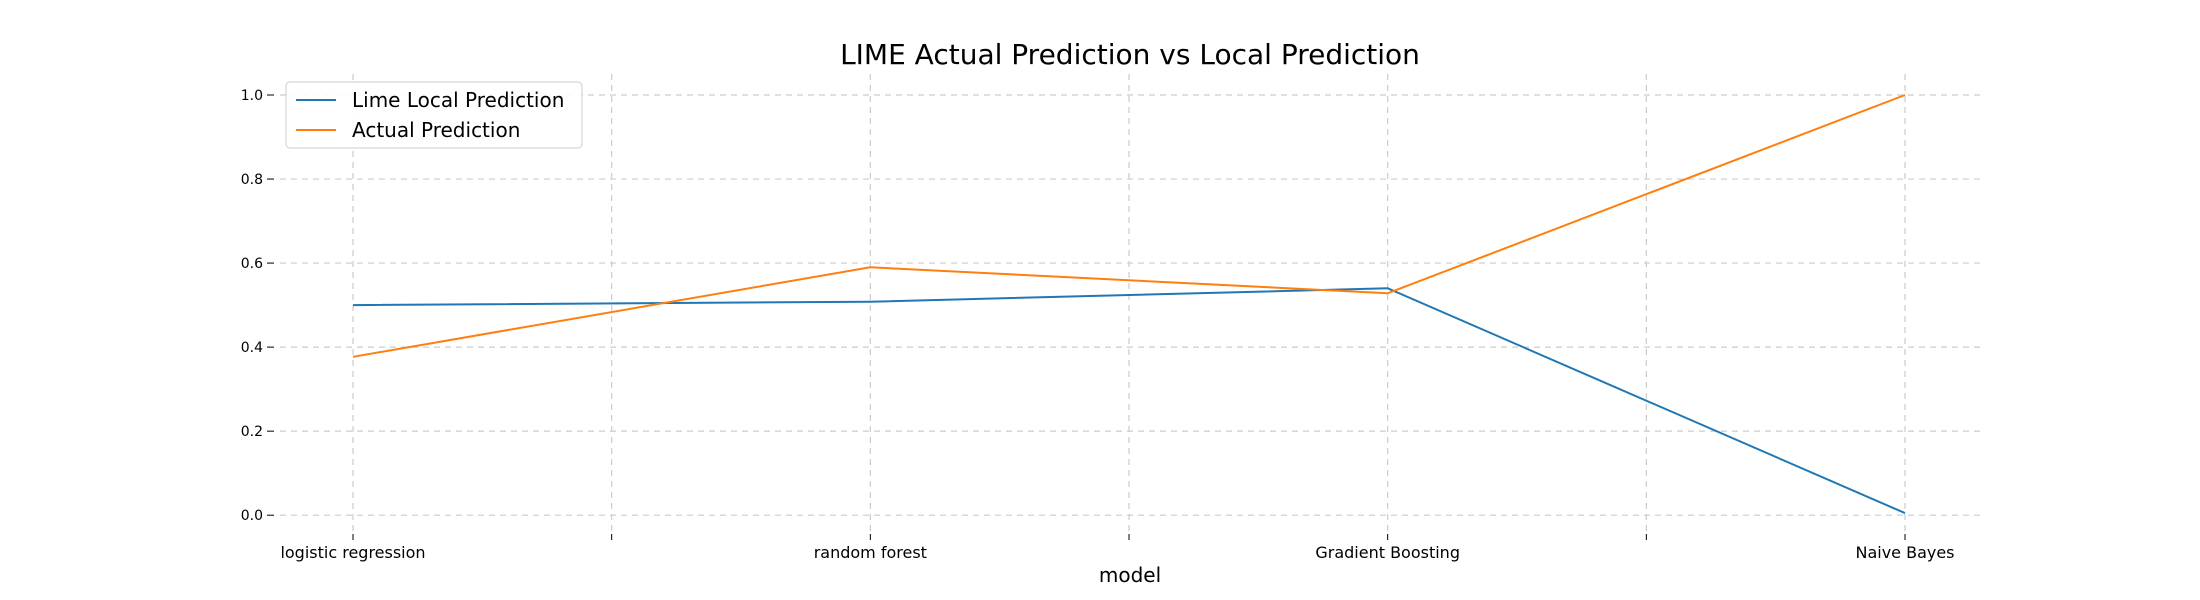  Describe the element at coordinates (252, 516) in the screenshot. I see `y-tick-label: 0.0` at that location.